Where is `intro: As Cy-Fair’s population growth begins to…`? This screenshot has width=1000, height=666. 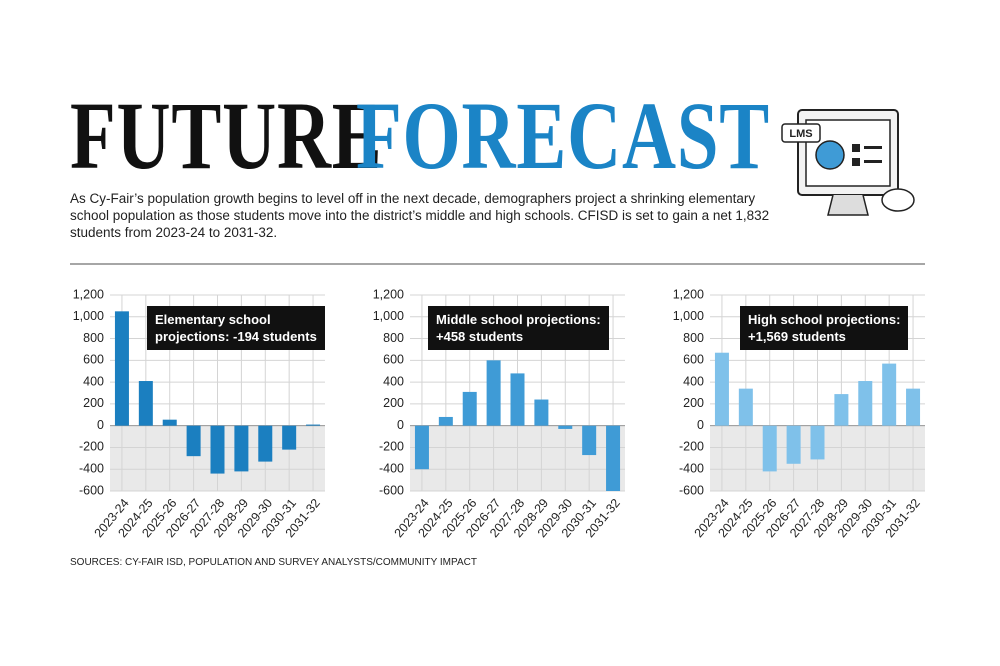
intro: As Cy-Fair’s population growth begins to… is located at coordinates (420, 215).